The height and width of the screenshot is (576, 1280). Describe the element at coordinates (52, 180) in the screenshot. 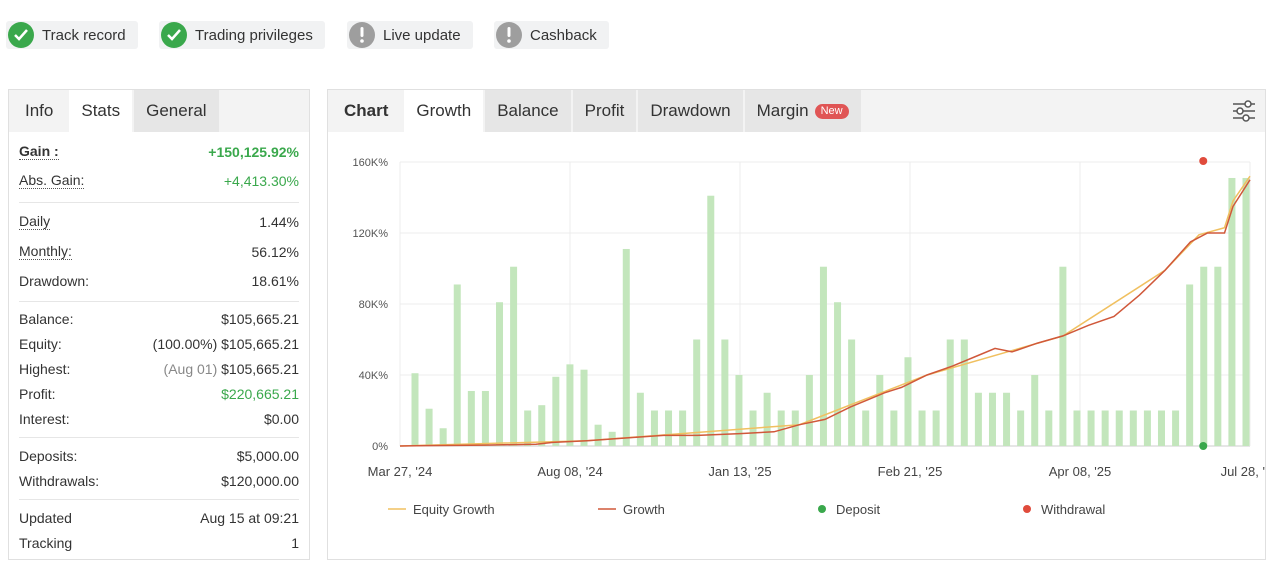

I see `stat-label: Abs. Gain:` at that location.